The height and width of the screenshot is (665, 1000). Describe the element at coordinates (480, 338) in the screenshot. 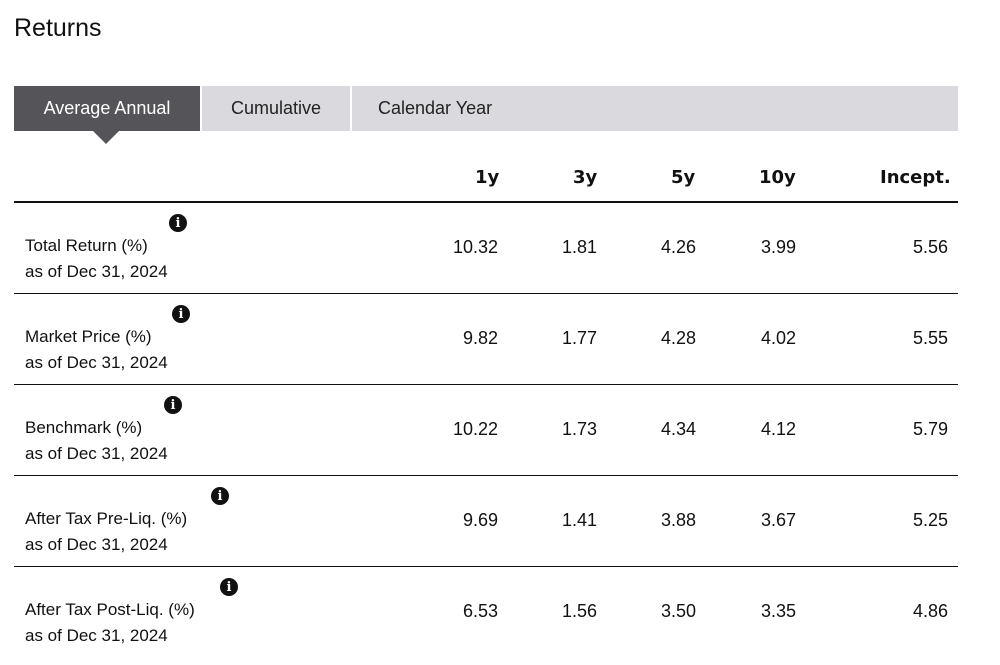

I see `cell-1y: 9.82` at that location.